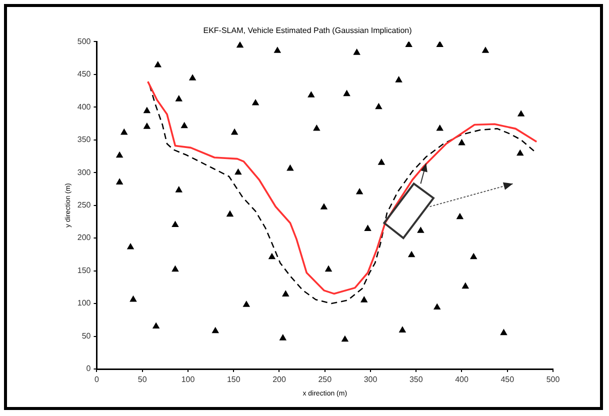  Describe the element at coordinates (89, 369) in the screenshot. I see `y-tick-label: 0` at that location.